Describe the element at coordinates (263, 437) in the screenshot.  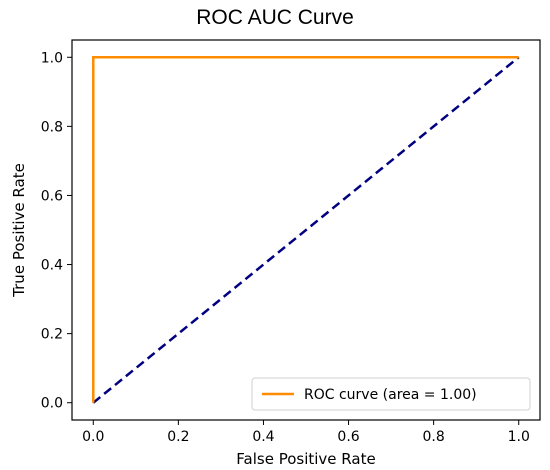
I see `x-tick-label: 0.4` at that location.